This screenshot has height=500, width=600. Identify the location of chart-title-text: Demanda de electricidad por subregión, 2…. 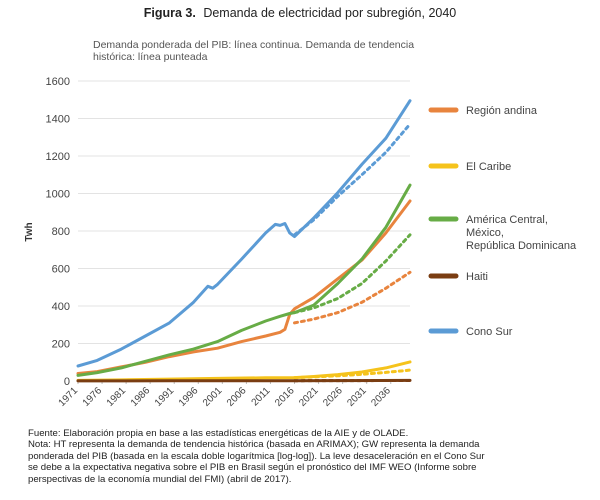
(329, 13).